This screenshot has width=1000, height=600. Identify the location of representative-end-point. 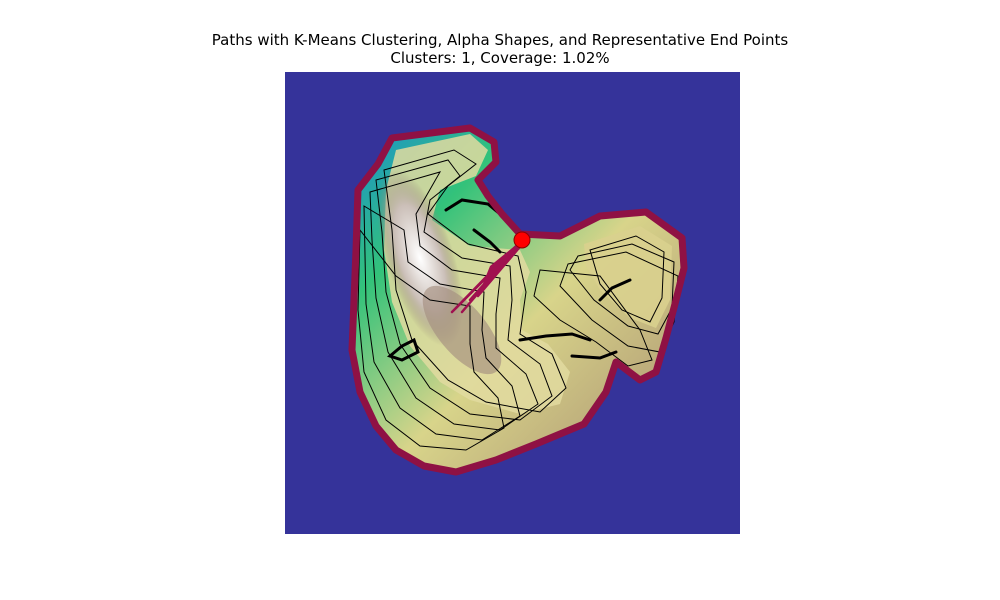
(522, 240).